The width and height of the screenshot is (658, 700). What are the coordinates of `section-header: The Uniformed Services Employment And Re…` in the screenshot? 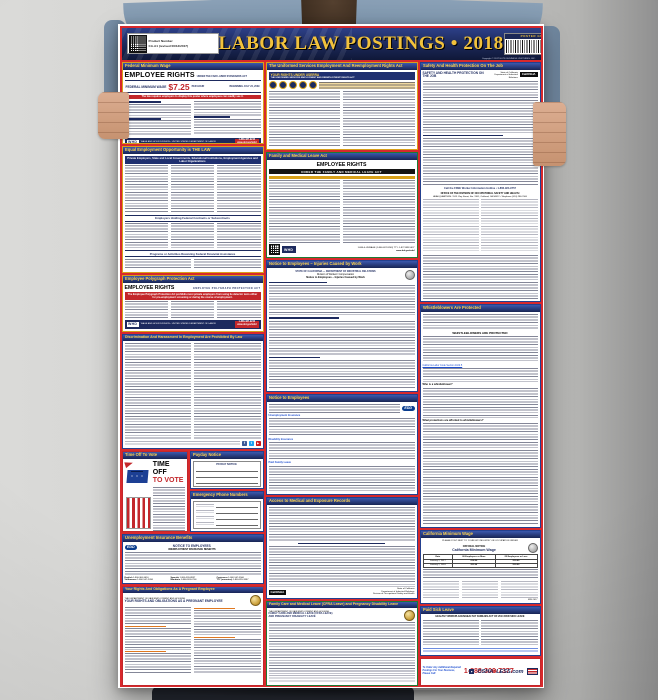 It's located at (341, 66).